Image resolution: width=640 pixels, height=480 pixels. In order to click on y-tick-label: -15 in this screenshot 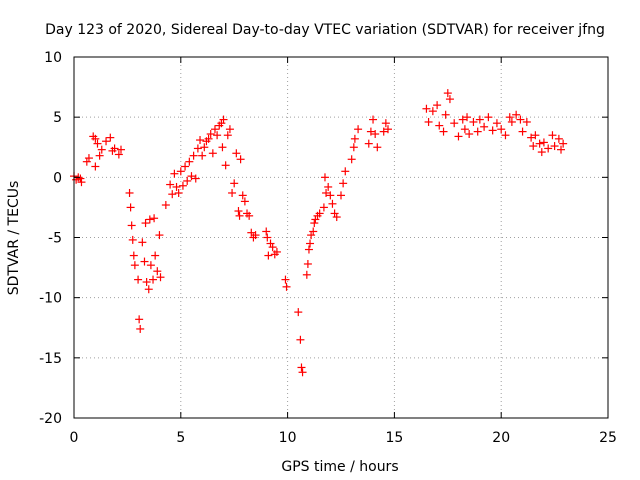, I will do `click(50, 359)`.